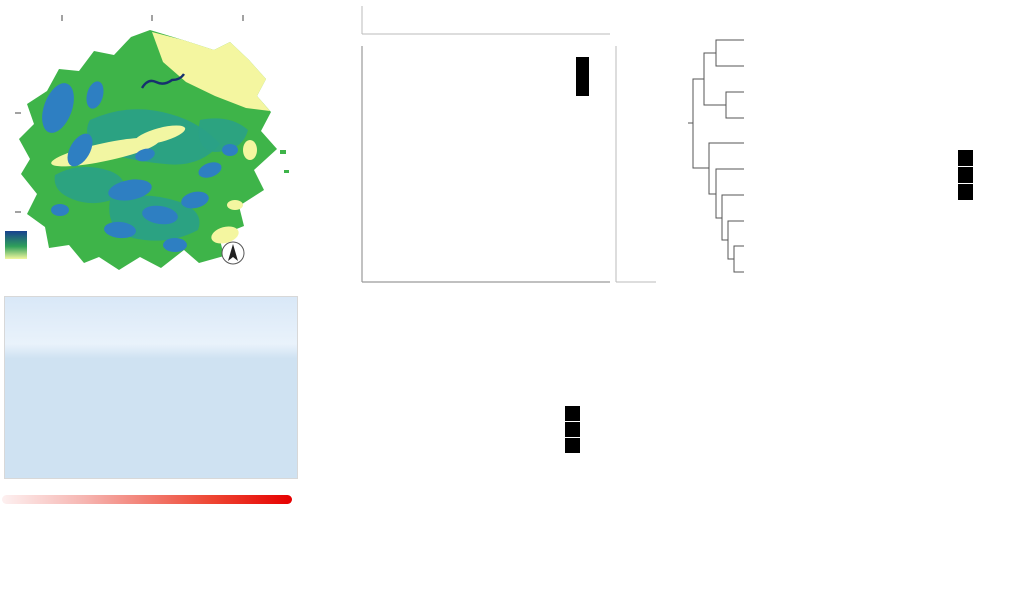 The height and width of the screenshot is (606, 1009). What do you see at coordinates (716, 156) in the screenshot?
I see `dendrogram` at bounding box center [716, 156].